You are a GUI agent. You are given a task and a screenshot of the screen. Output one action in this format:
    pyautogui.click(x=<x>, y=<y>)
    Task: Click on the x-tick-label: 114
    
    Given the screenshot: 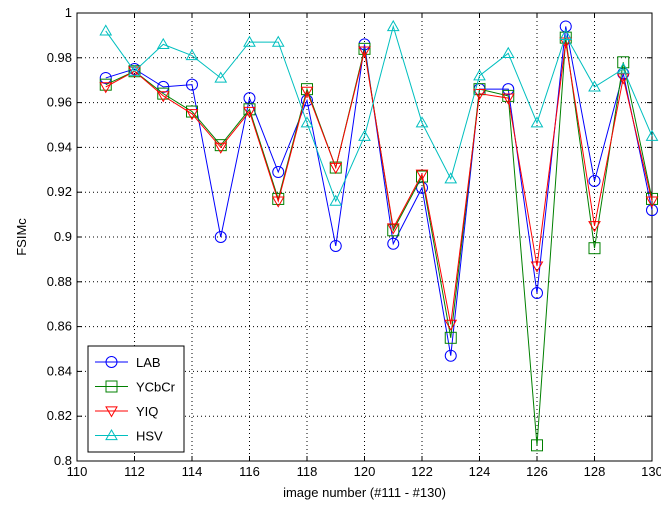 What is the action you would take?
    pyautogui.click(x=192, y=471)
    